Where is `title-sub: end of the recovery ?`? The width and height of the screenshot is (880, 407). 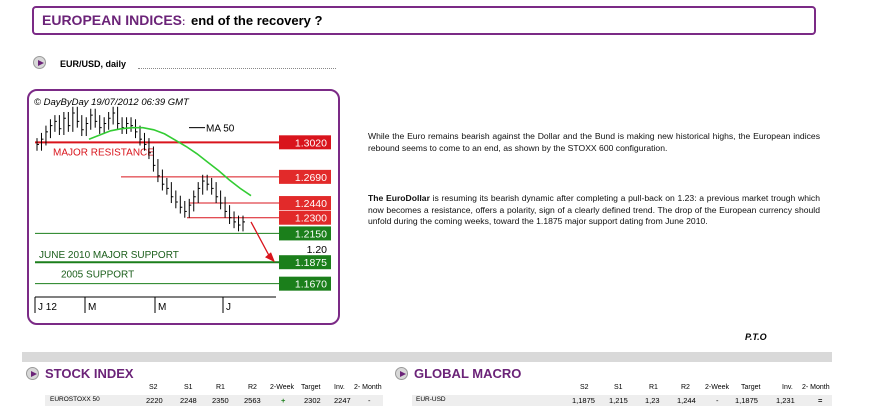 title-sub: end of the recovery ? is located at coordinates (255, 20).